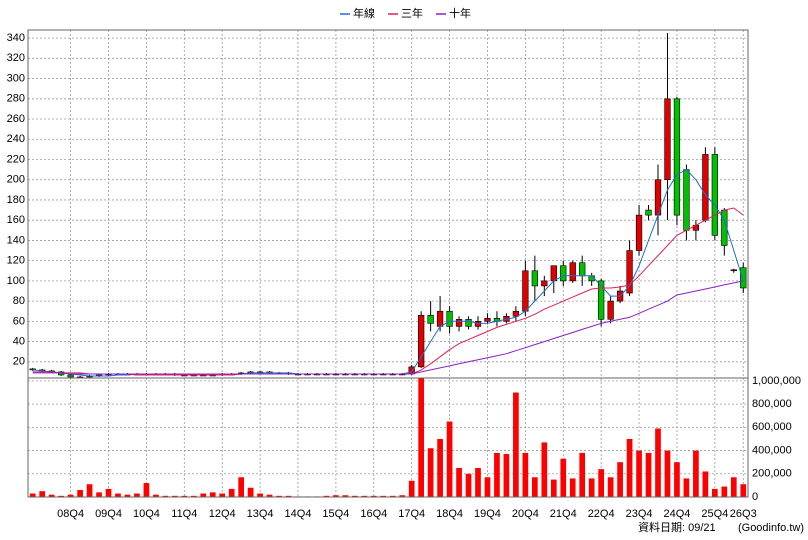  Describe the element at coordinates (16, 220) in the screenshot. I see `y-tick-label: 160` at that location.